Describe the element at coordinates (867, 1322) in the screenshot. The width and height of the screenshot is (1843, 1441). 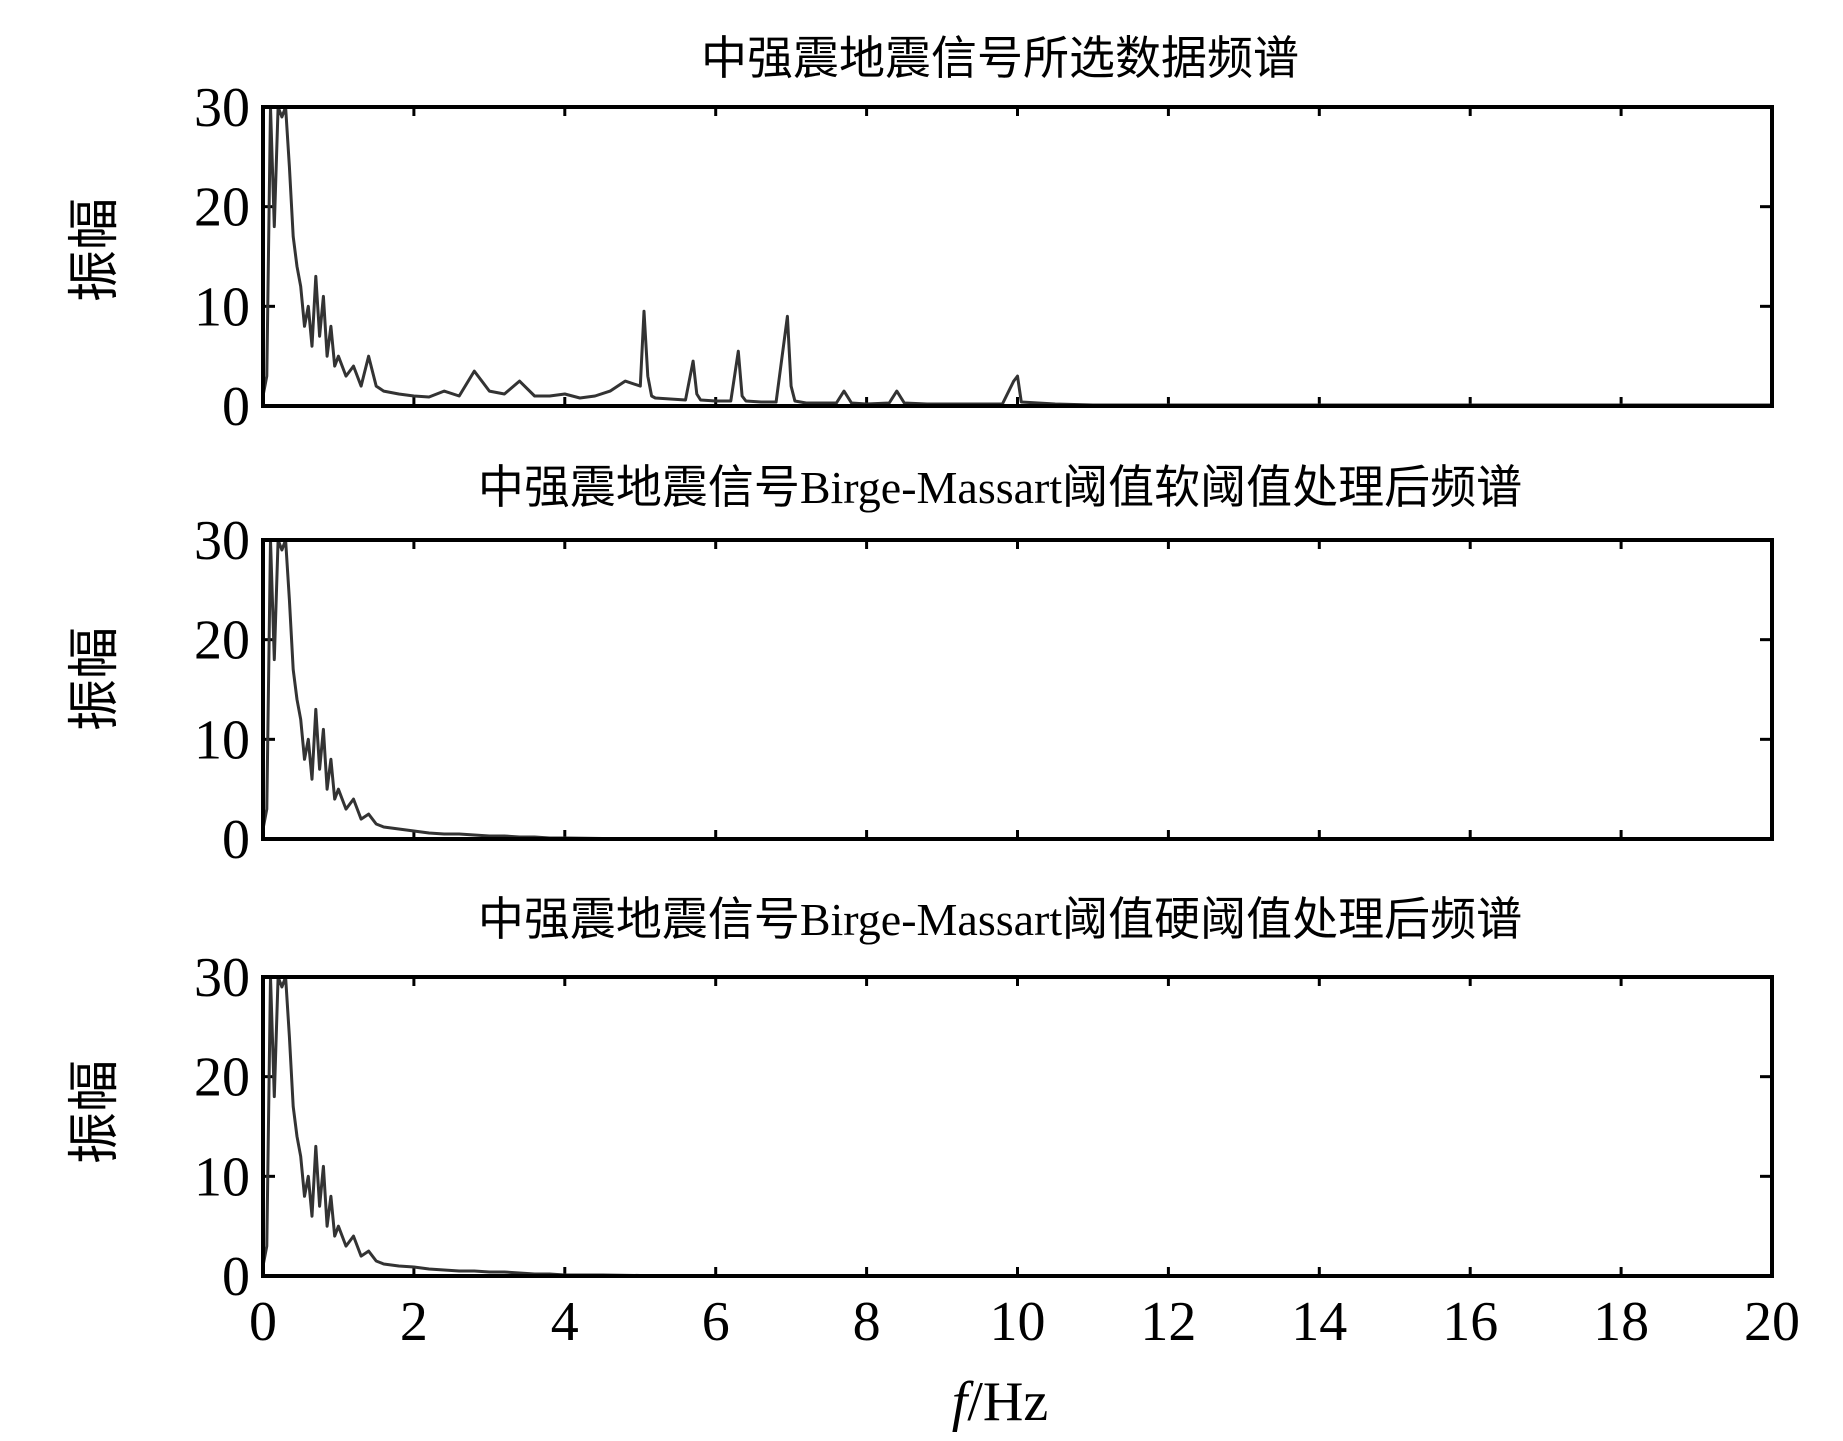
I see `x-tick-label: 8` at that location.